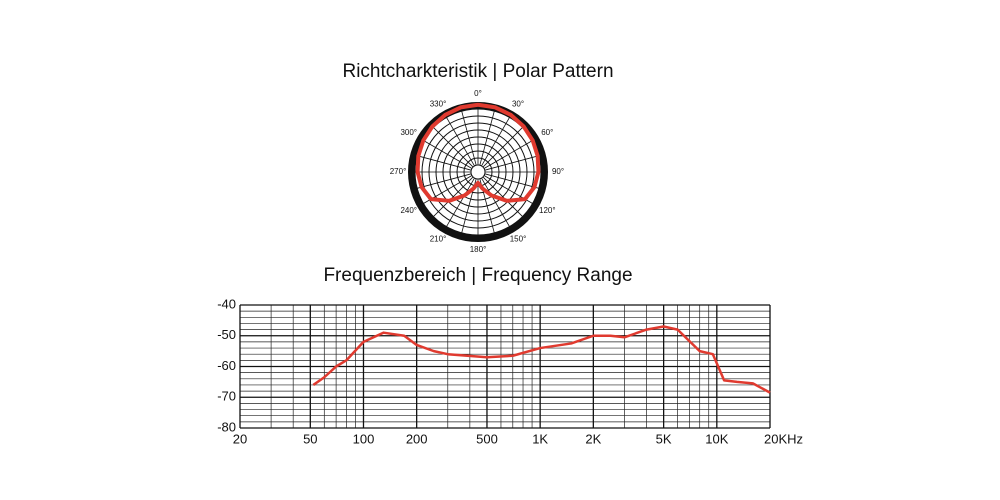  Describe the element at coordinates (226, 396) in the screenshot. I see `y-tick-label: -70` at that location.